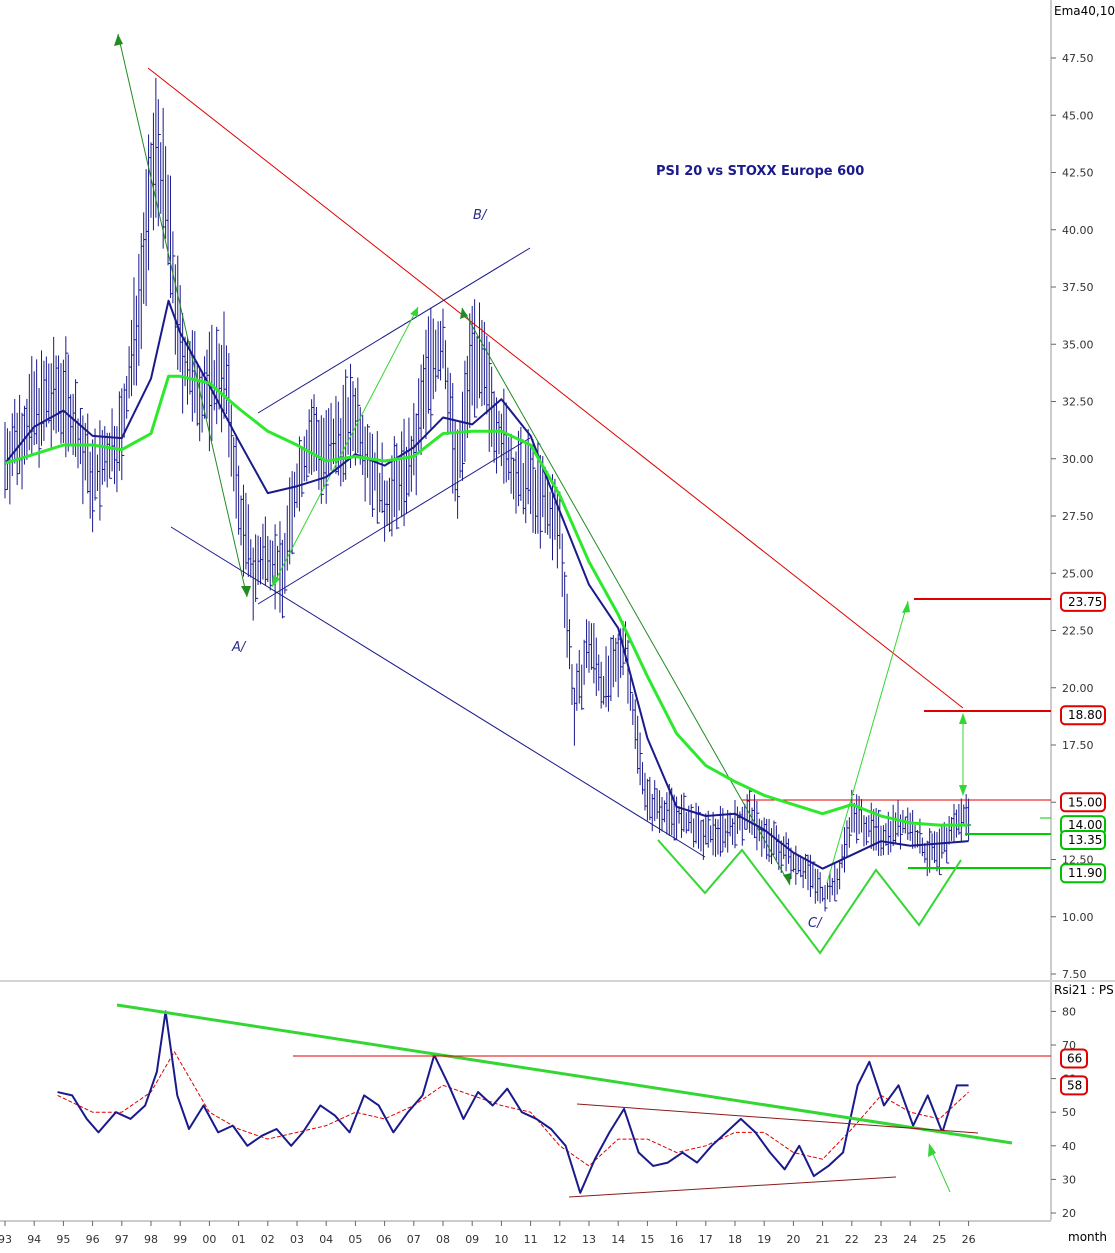  Describe the element at coordinates (1078, 459) in the screenshot. I see `price-tick-label: 30.00` at that location.